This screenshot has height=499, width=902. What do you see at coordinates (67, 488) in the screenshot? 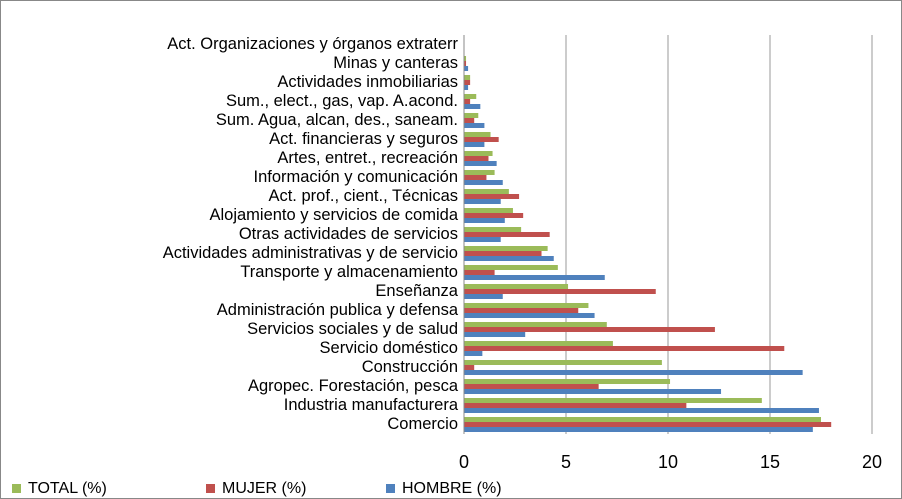
I see `legend-label: TOTAL (%)` at bounding box center [67, 488].